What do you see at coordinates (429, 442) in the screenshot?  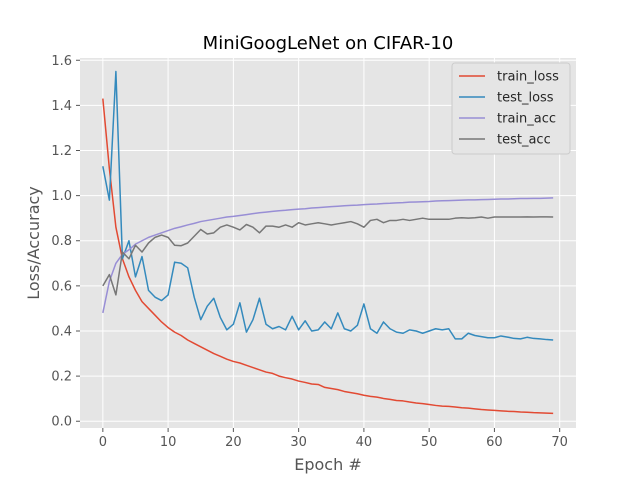 I see `x-tick-label: 50` at bounding box center [429, 442].